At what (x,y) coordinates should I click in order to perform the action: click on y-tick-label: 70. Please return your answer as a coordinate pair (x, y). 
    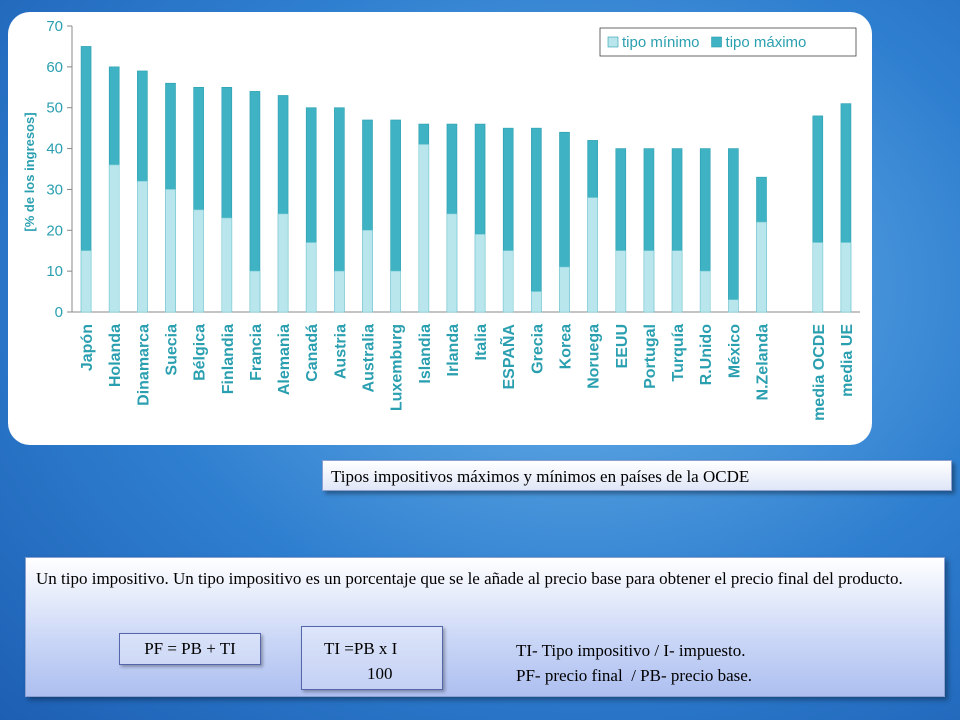
    Looking at the image, I should click on (54, 26).